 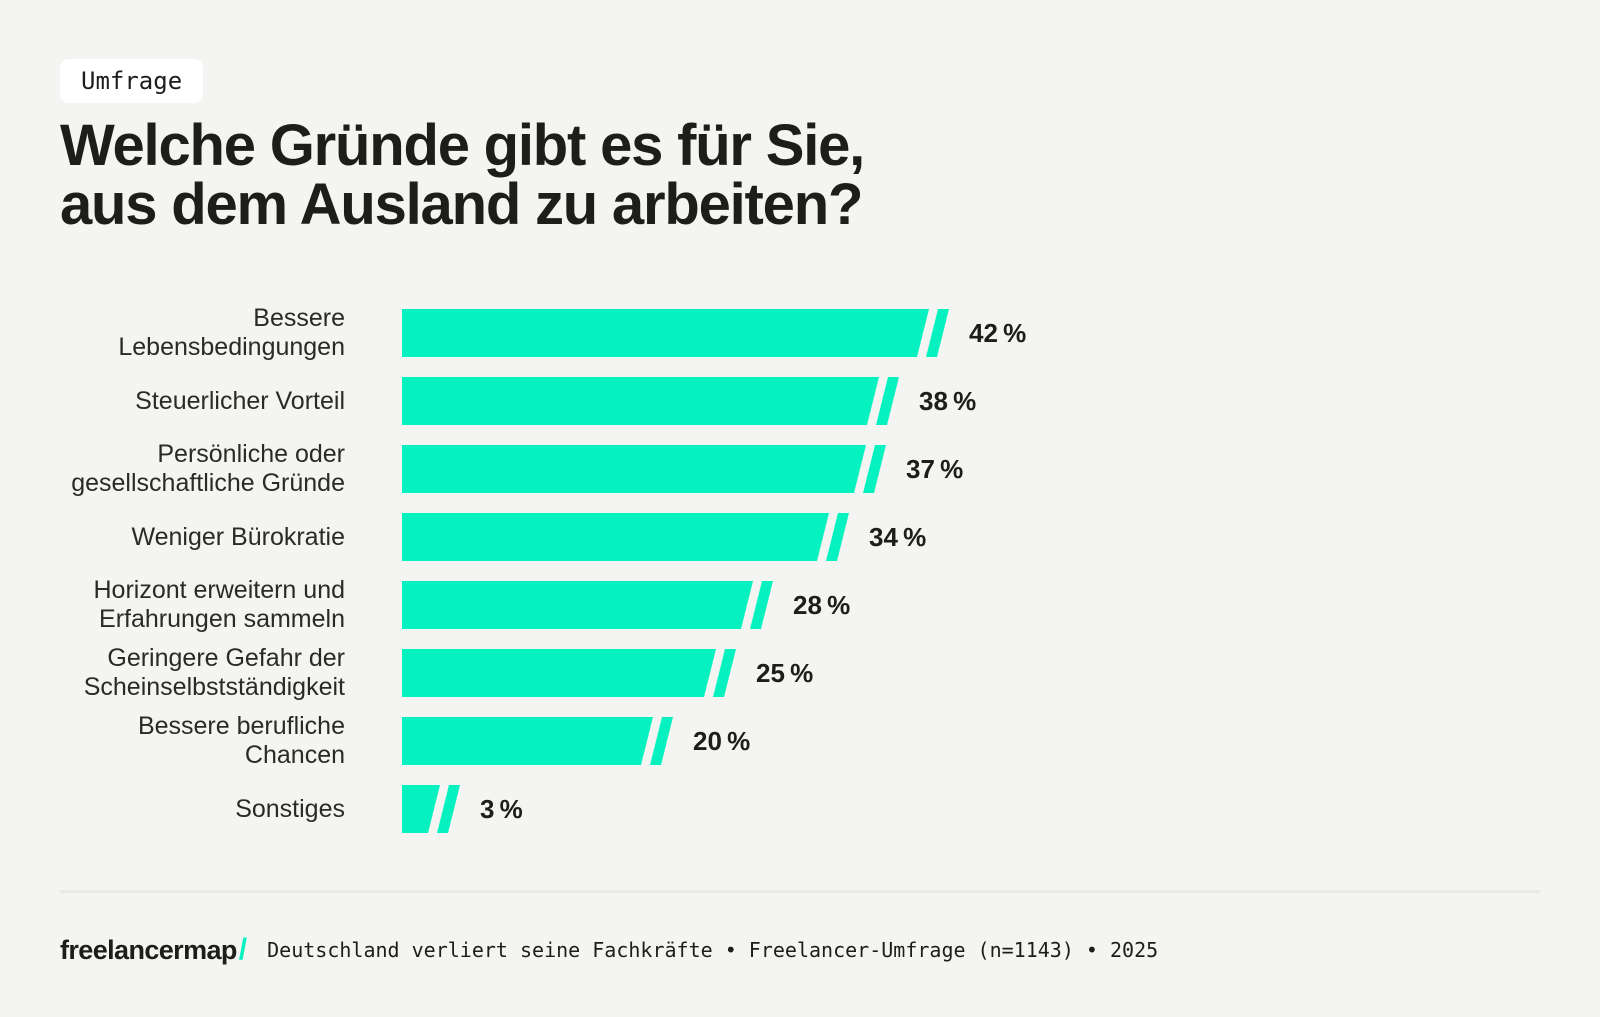 I want to click on chart-row: Bessere berufliche Chancen 20 %, so click(x=543, y=740).